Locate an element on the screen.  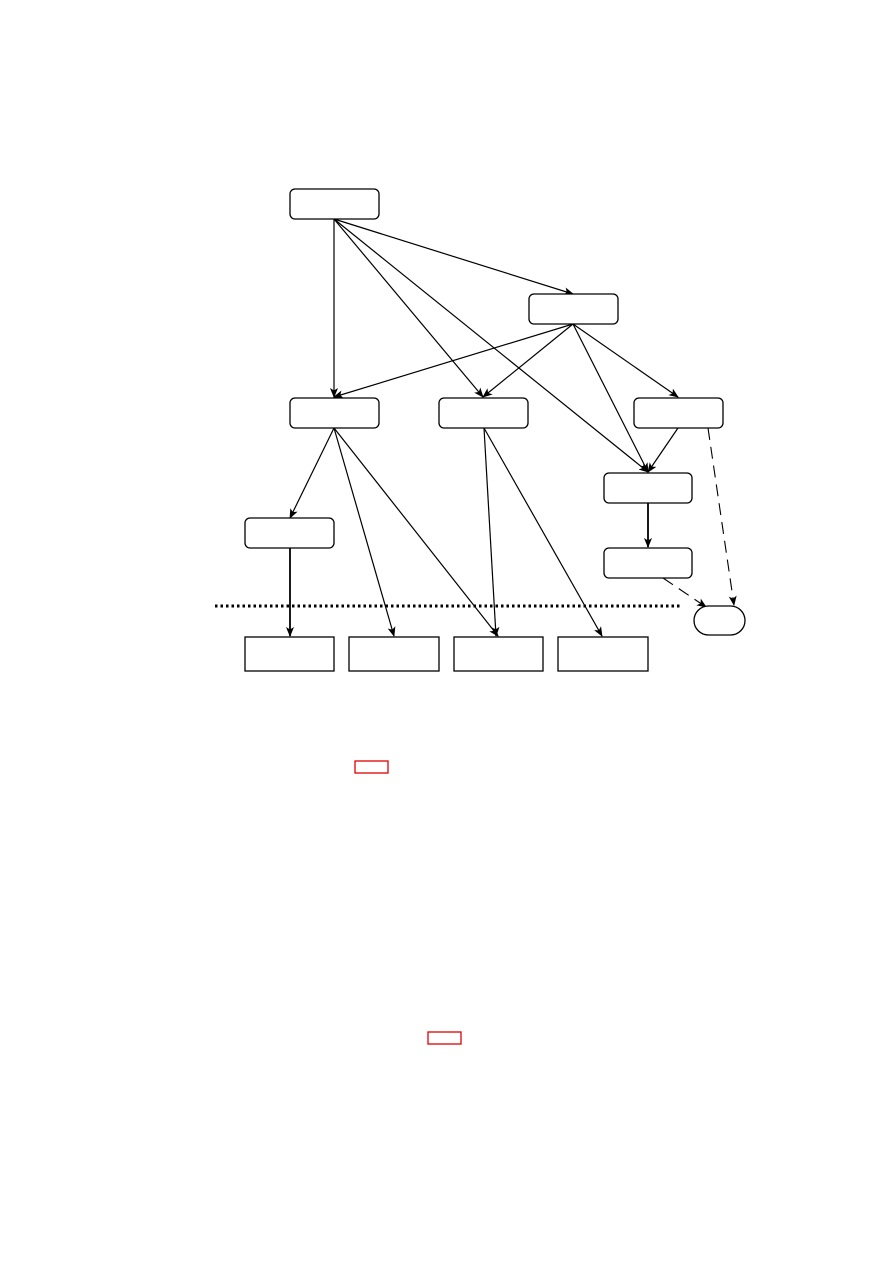
node-terminal is located at coordinates (719, 620).